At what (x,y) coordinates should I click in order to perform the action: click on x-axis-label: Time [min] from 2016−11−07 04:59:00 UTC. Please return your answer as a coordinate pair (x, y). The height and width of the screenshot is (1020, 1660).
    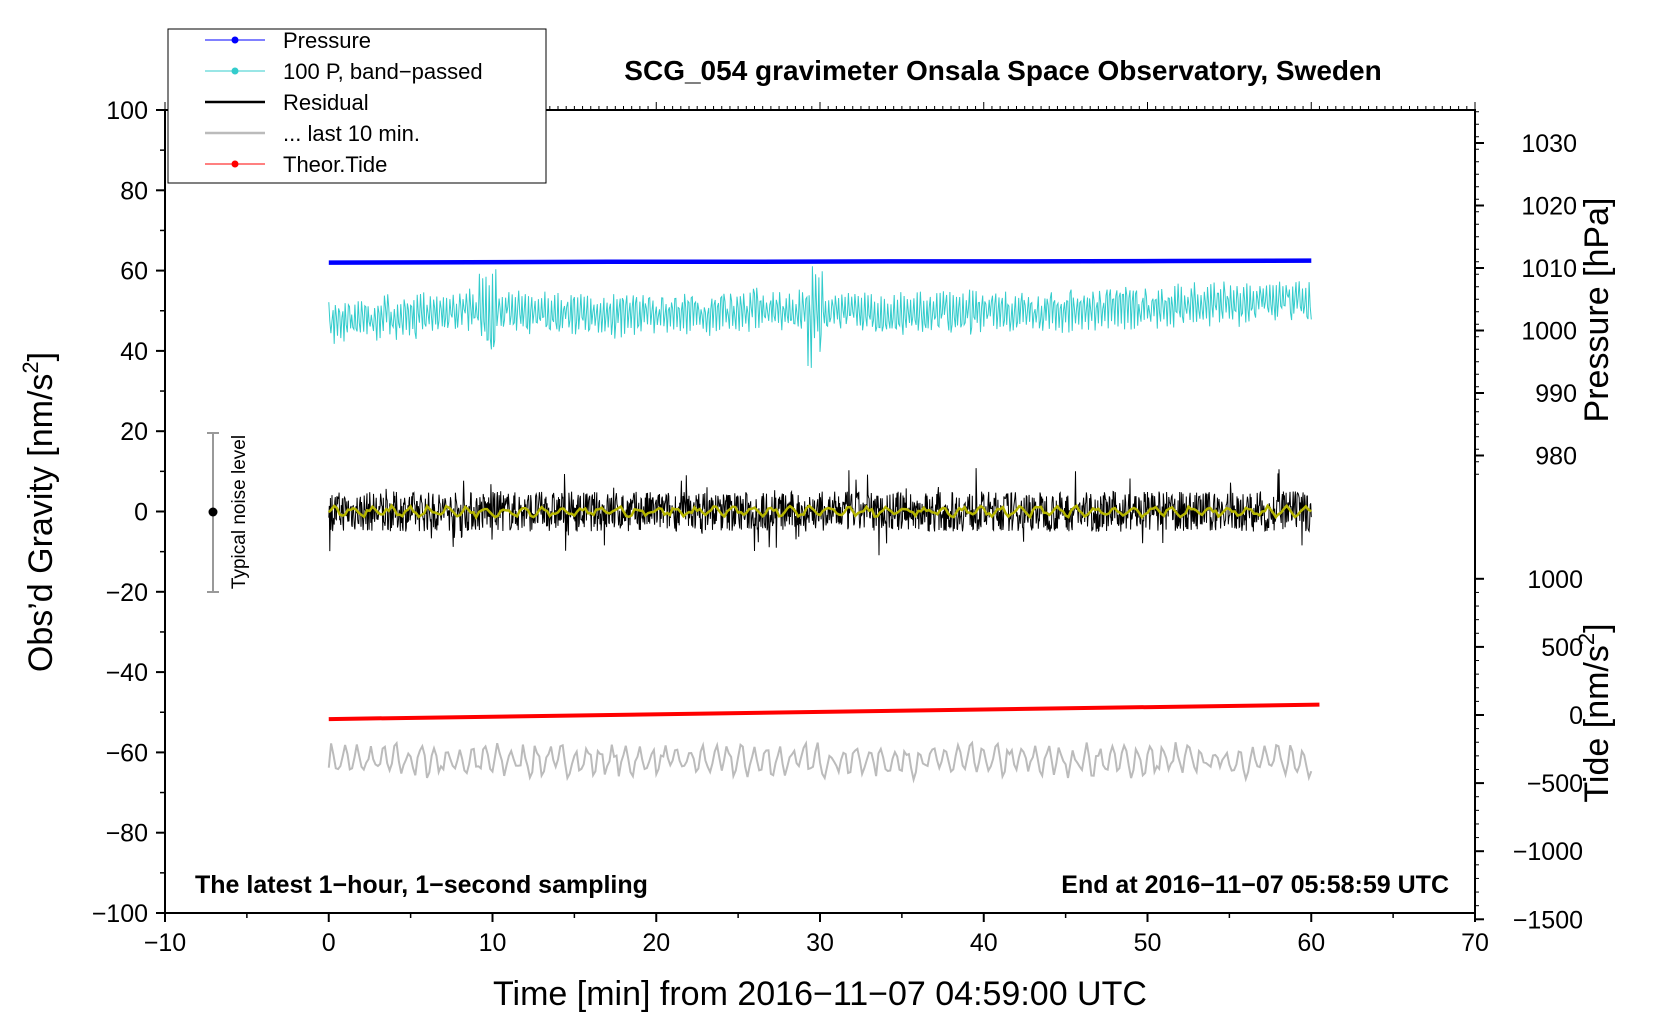
    Looking at the image, I should click on (820, 994).